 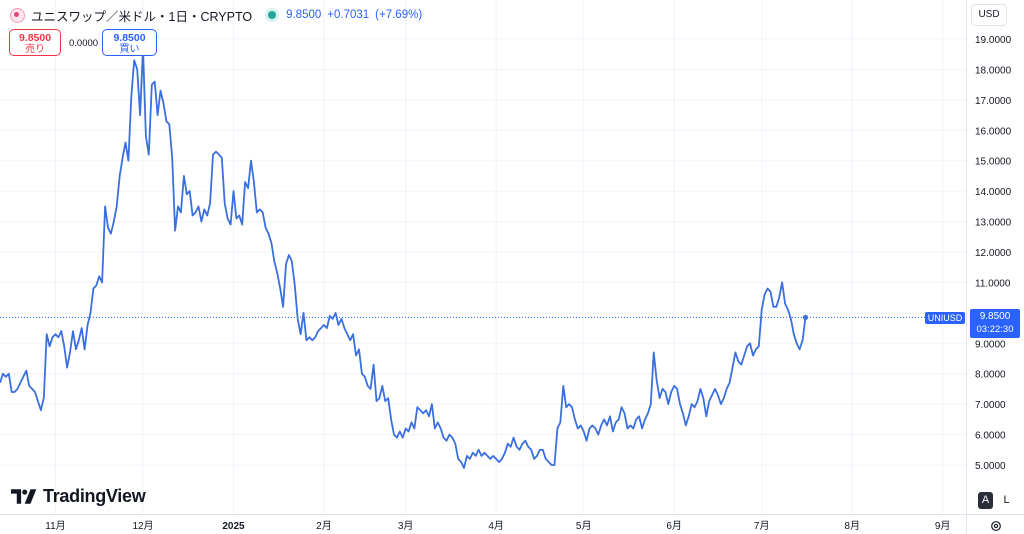 I want to click on price-change: +0.7031, so click(x=348, y=15).